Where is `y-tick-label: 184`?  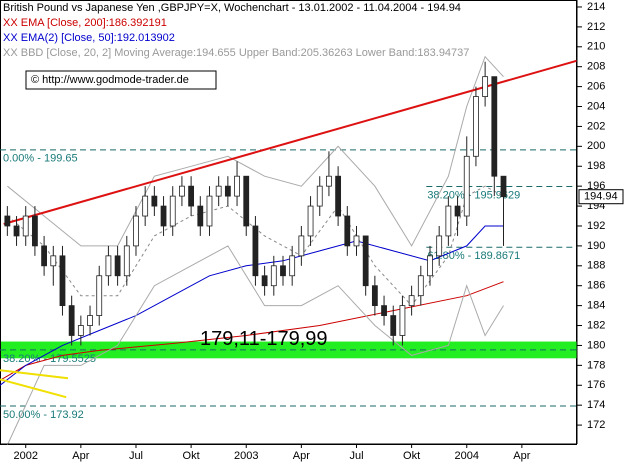
y-tick-label: 184 is located at coordinates (596, 306).